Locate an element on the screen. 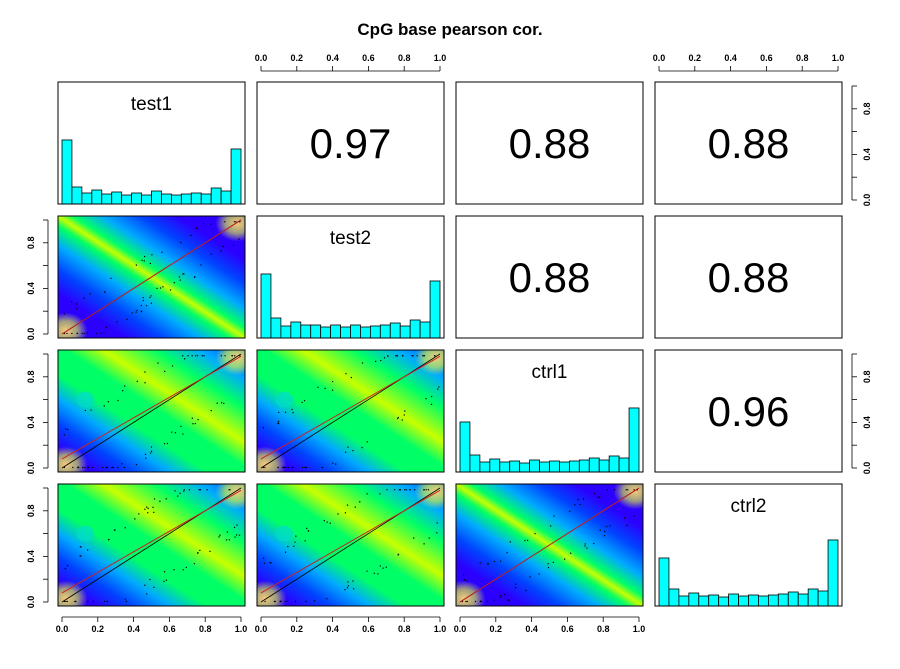  bottom-axis: 0.0 0.2 0.4 0.6 0.8 1.0 is located at coordinates (549, 625).